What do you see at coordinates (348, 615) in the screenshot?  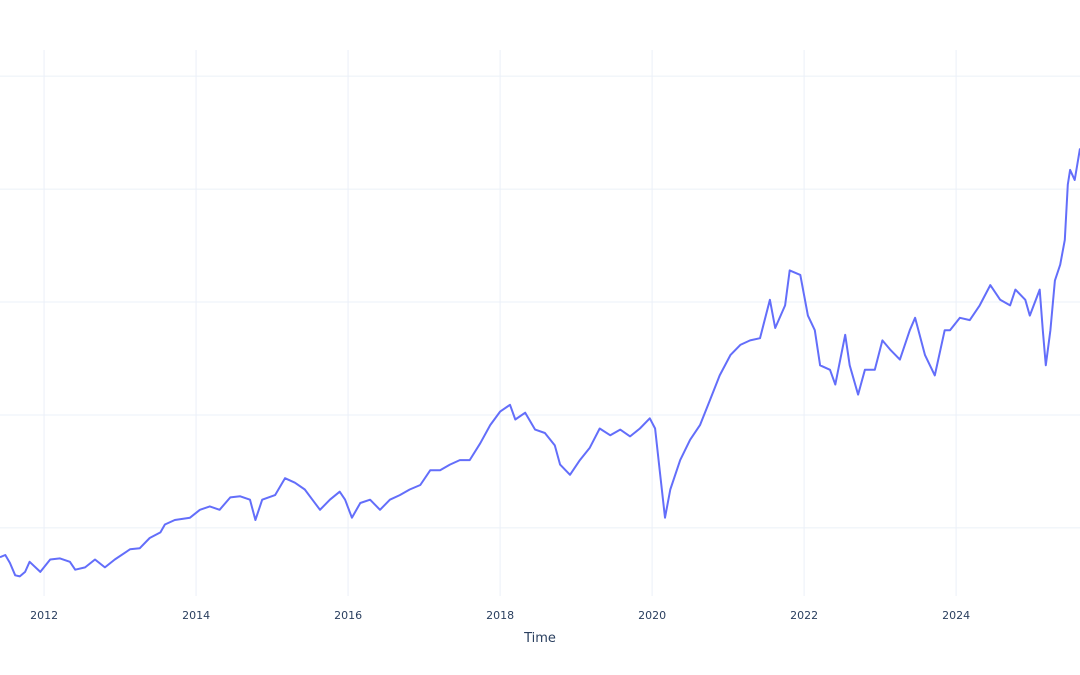 I see `x-tick-label: 2016` at bounding box center [348, 615].